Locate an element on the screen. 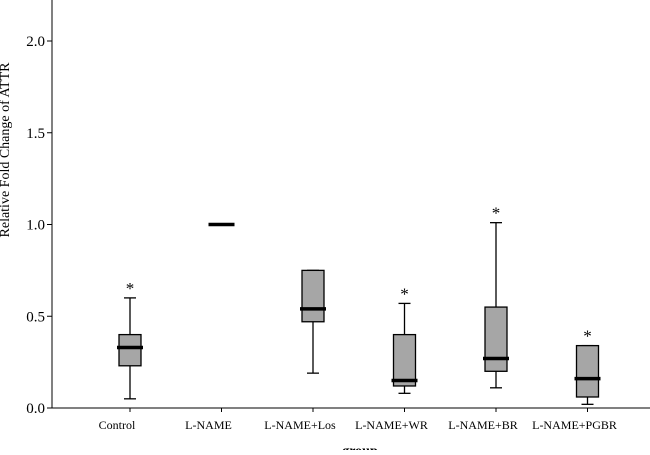 The height and width of the screenshot is (455, 650). box-l-name-los is located at coordinates (313, 321).